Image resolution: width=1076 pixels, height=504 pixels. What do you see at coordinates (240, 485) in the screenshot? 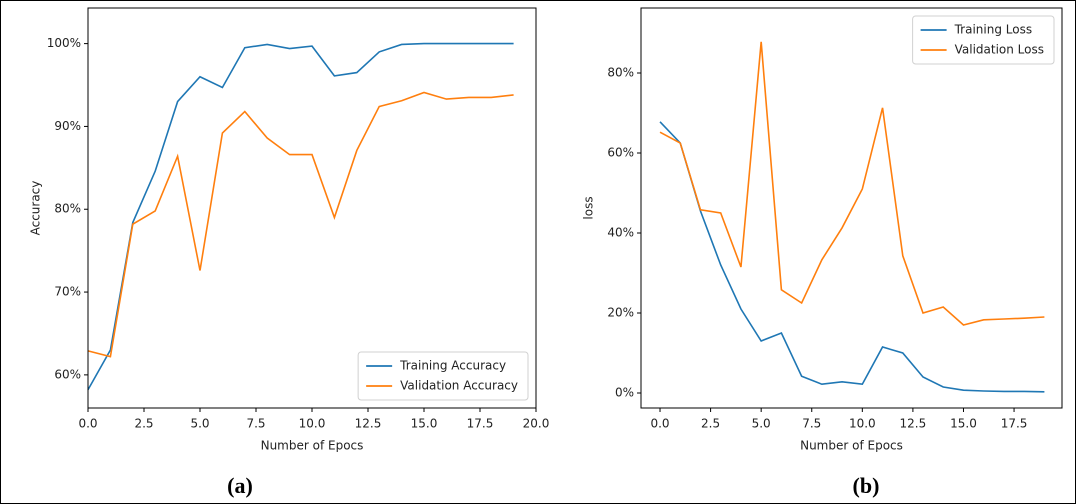
I see `caption: (a)` at bounding box center [240, 485].